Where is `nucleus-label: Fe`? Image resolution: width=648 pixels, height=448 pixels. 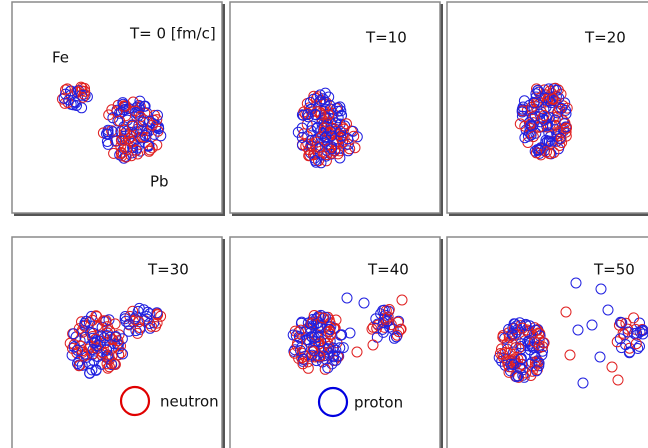 nucleus-label: Fe is located at coordinates (60, 58).